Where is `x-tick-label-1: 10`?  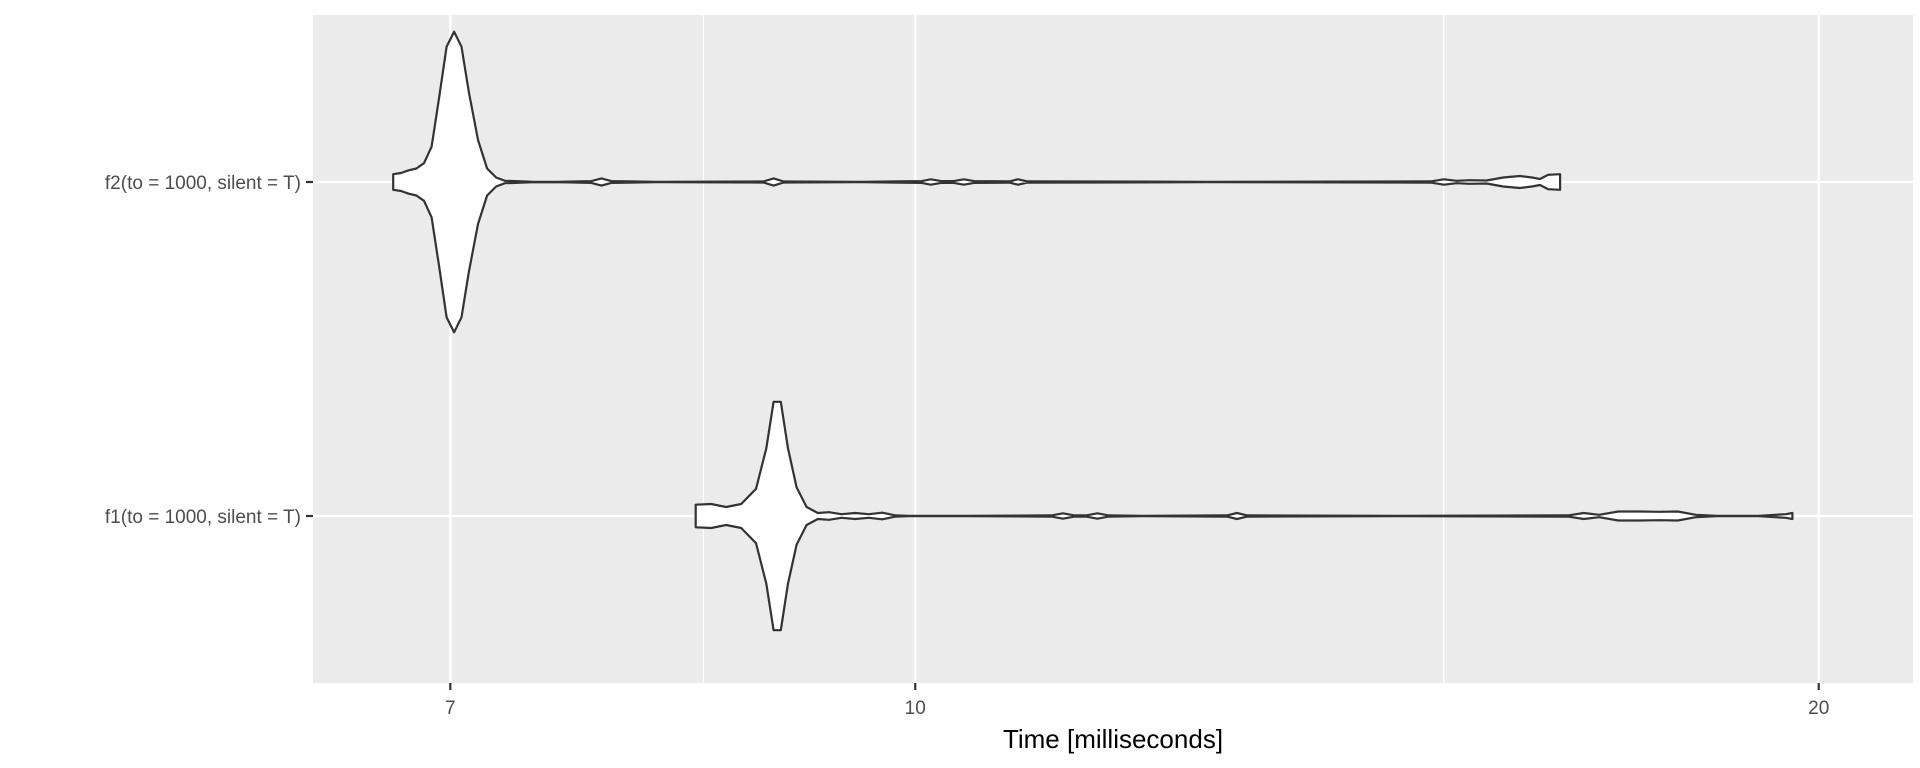 x-tick-label-1: 10 is located at coordinates (915, 708).